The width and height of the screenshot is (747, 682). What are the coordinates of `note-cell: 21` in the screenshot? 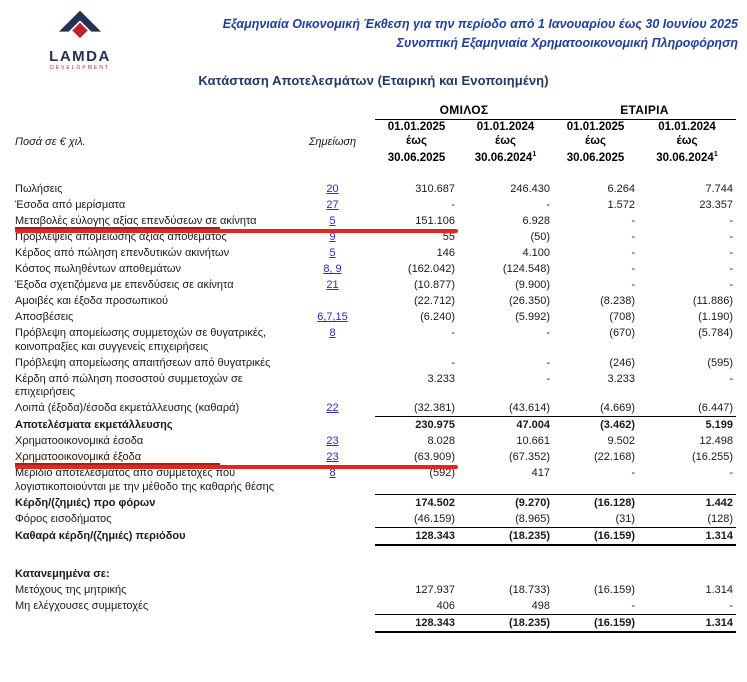 It's located at (332, 285).